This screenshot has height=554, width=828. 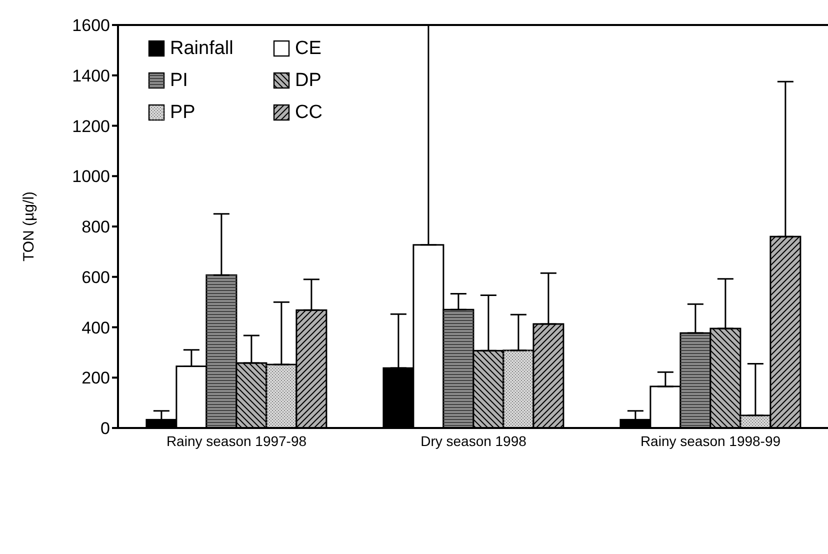 I want to click on legend-label: CC, so click(x=308, y=113).